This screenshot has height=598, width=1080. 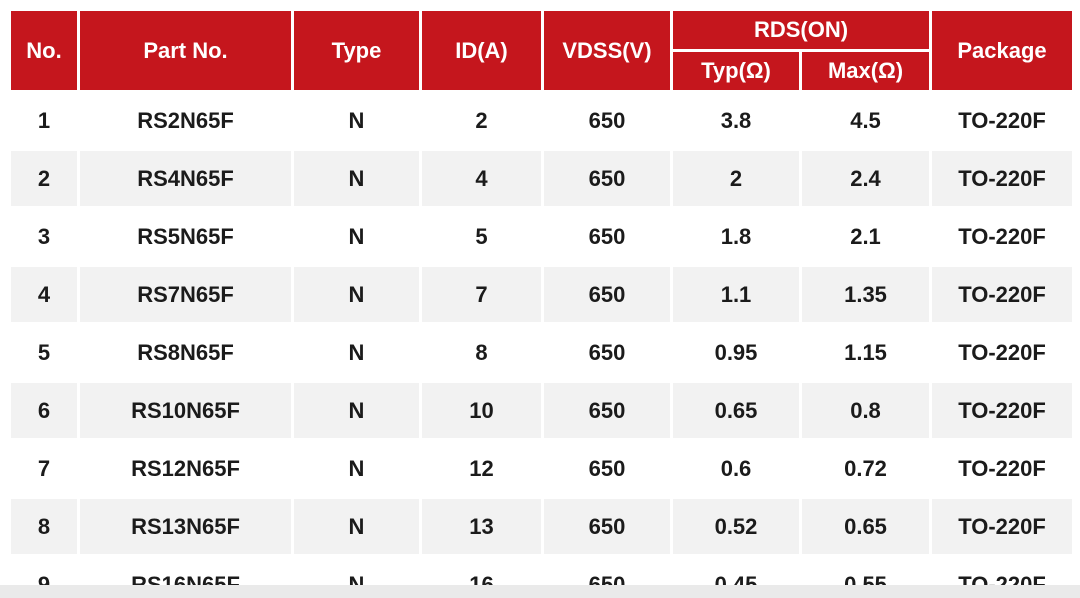 I want to click on col-header-rds-max: Max(Ω), so click(x=865, y=71).